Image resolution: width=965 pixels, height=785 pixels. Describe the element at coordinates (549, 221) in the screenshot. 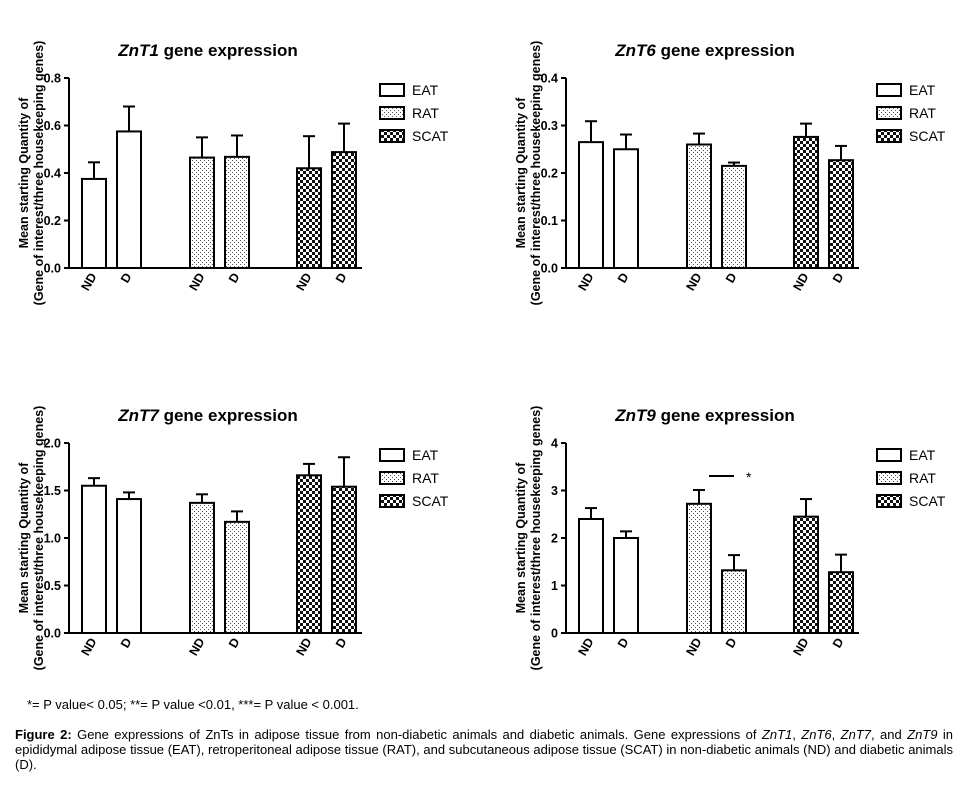

I see `y-tick-label: 0.1` at that location.